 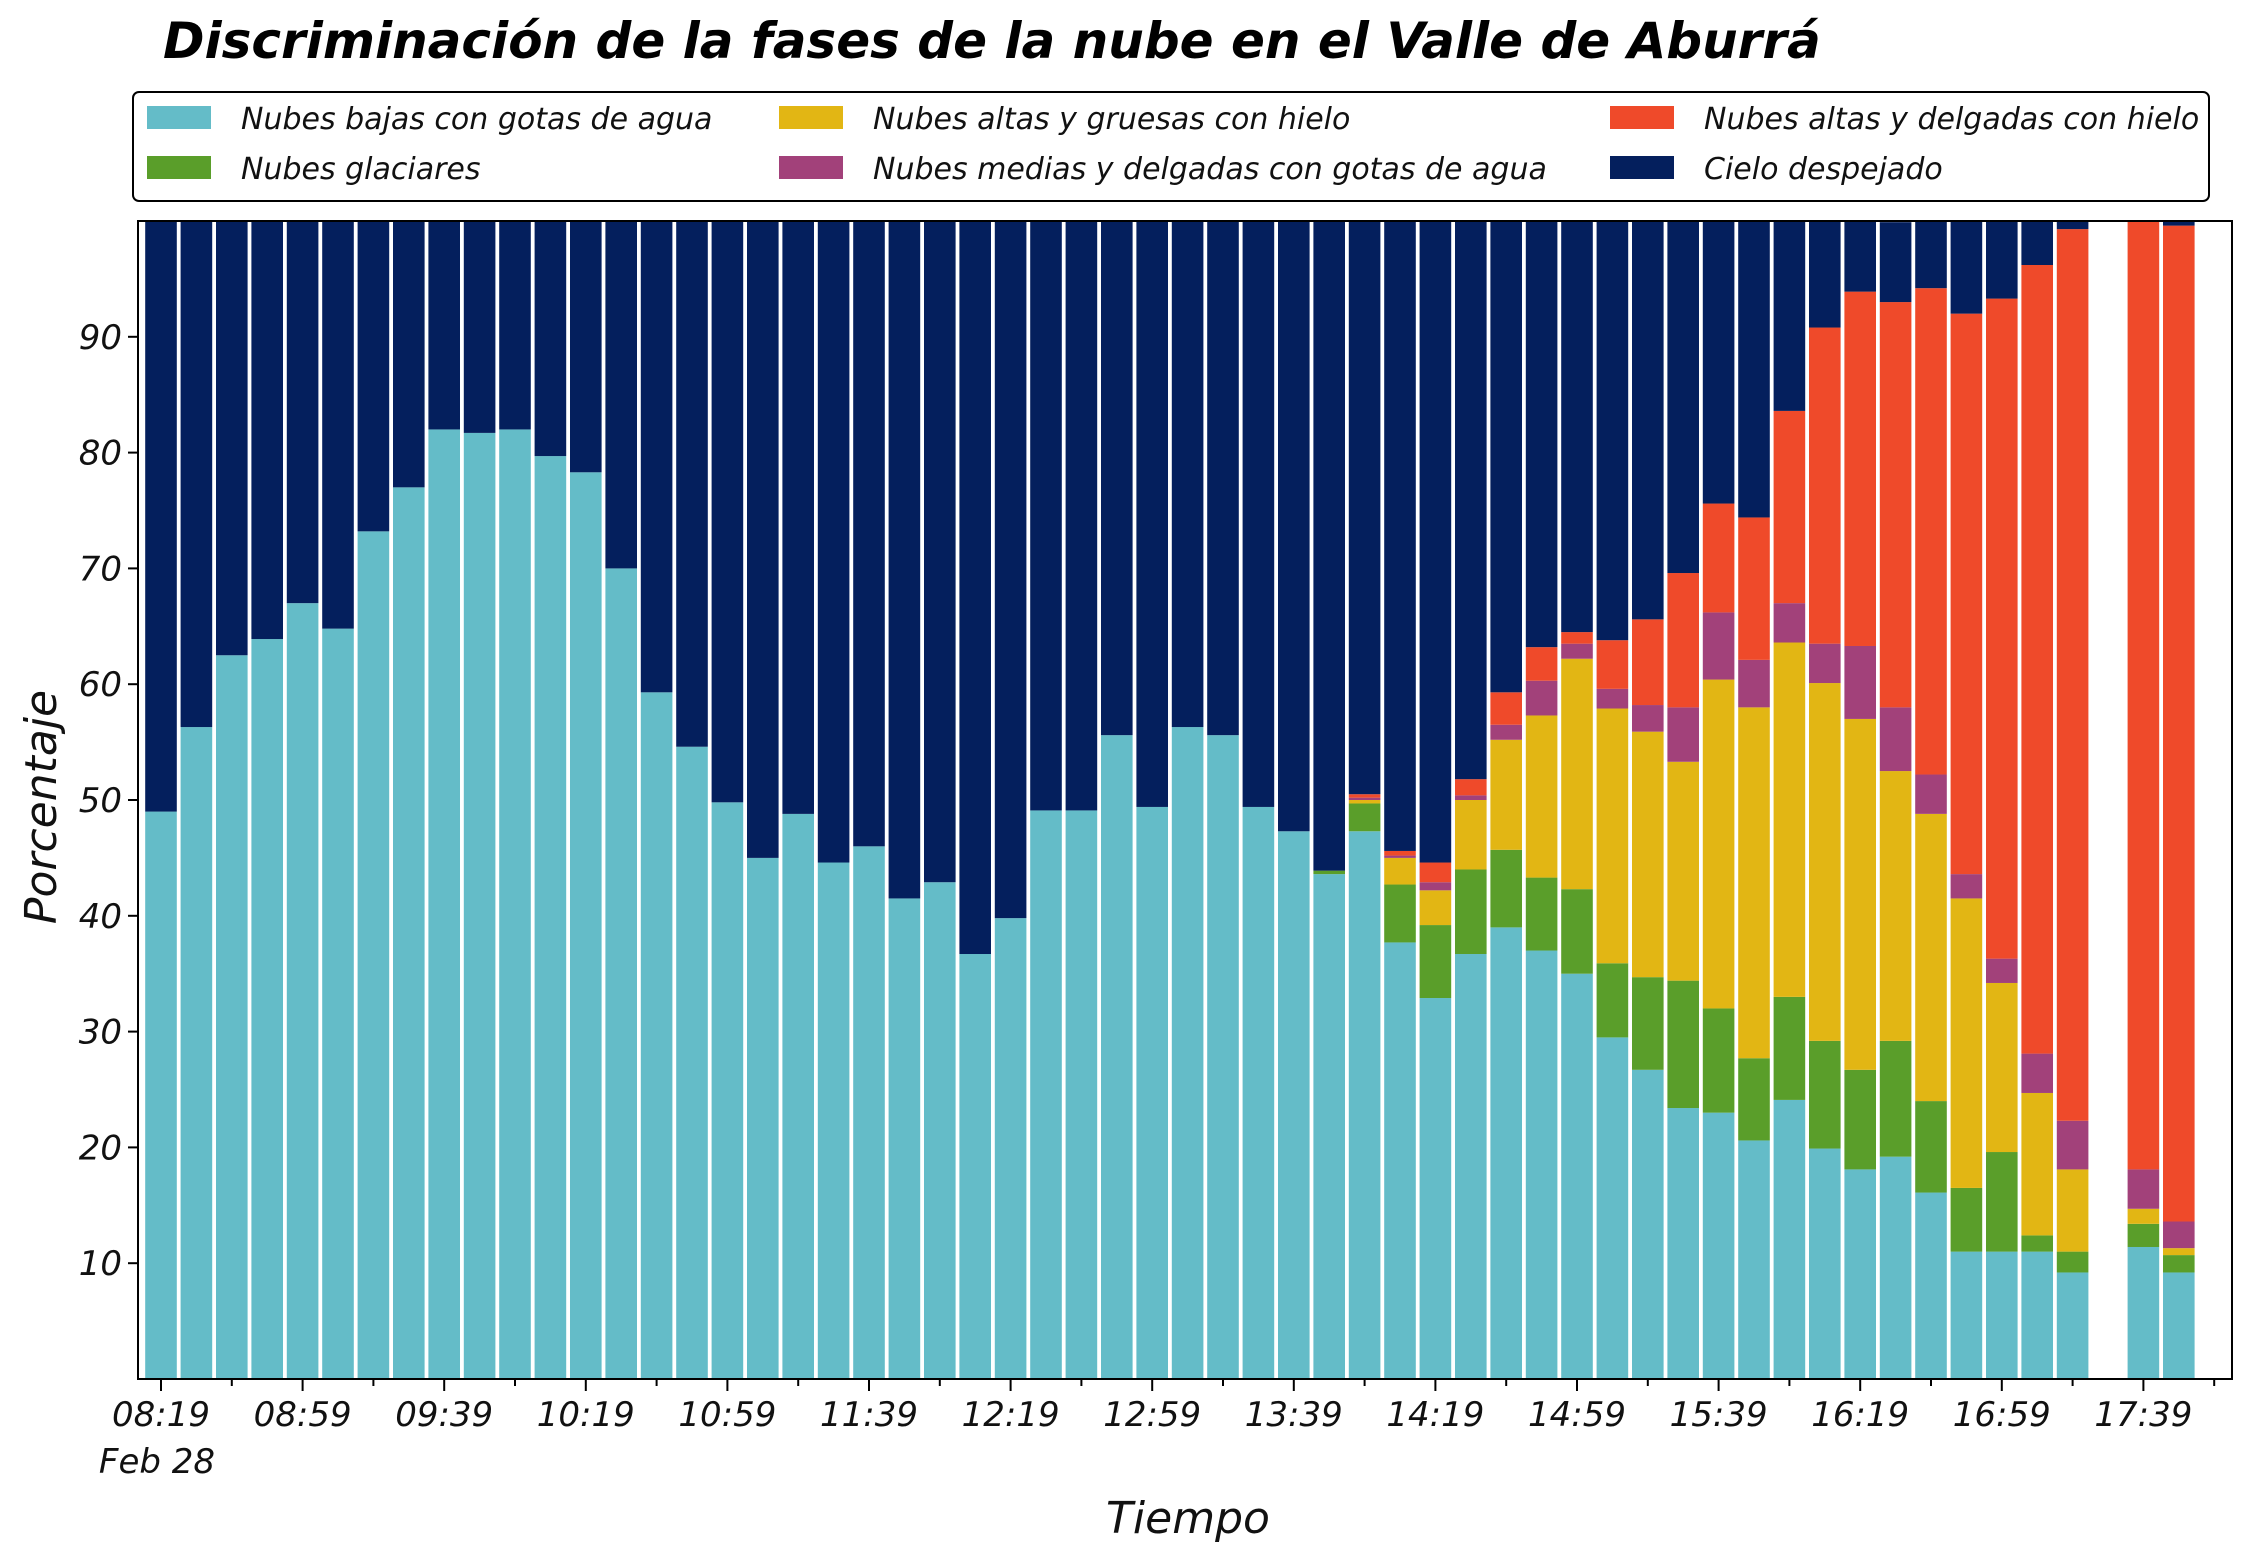 What do you see at coordinates (361, 169) in the screenshot?
I see `legend-label-2: Nubes glaciares` at bounding box center [361, 169].